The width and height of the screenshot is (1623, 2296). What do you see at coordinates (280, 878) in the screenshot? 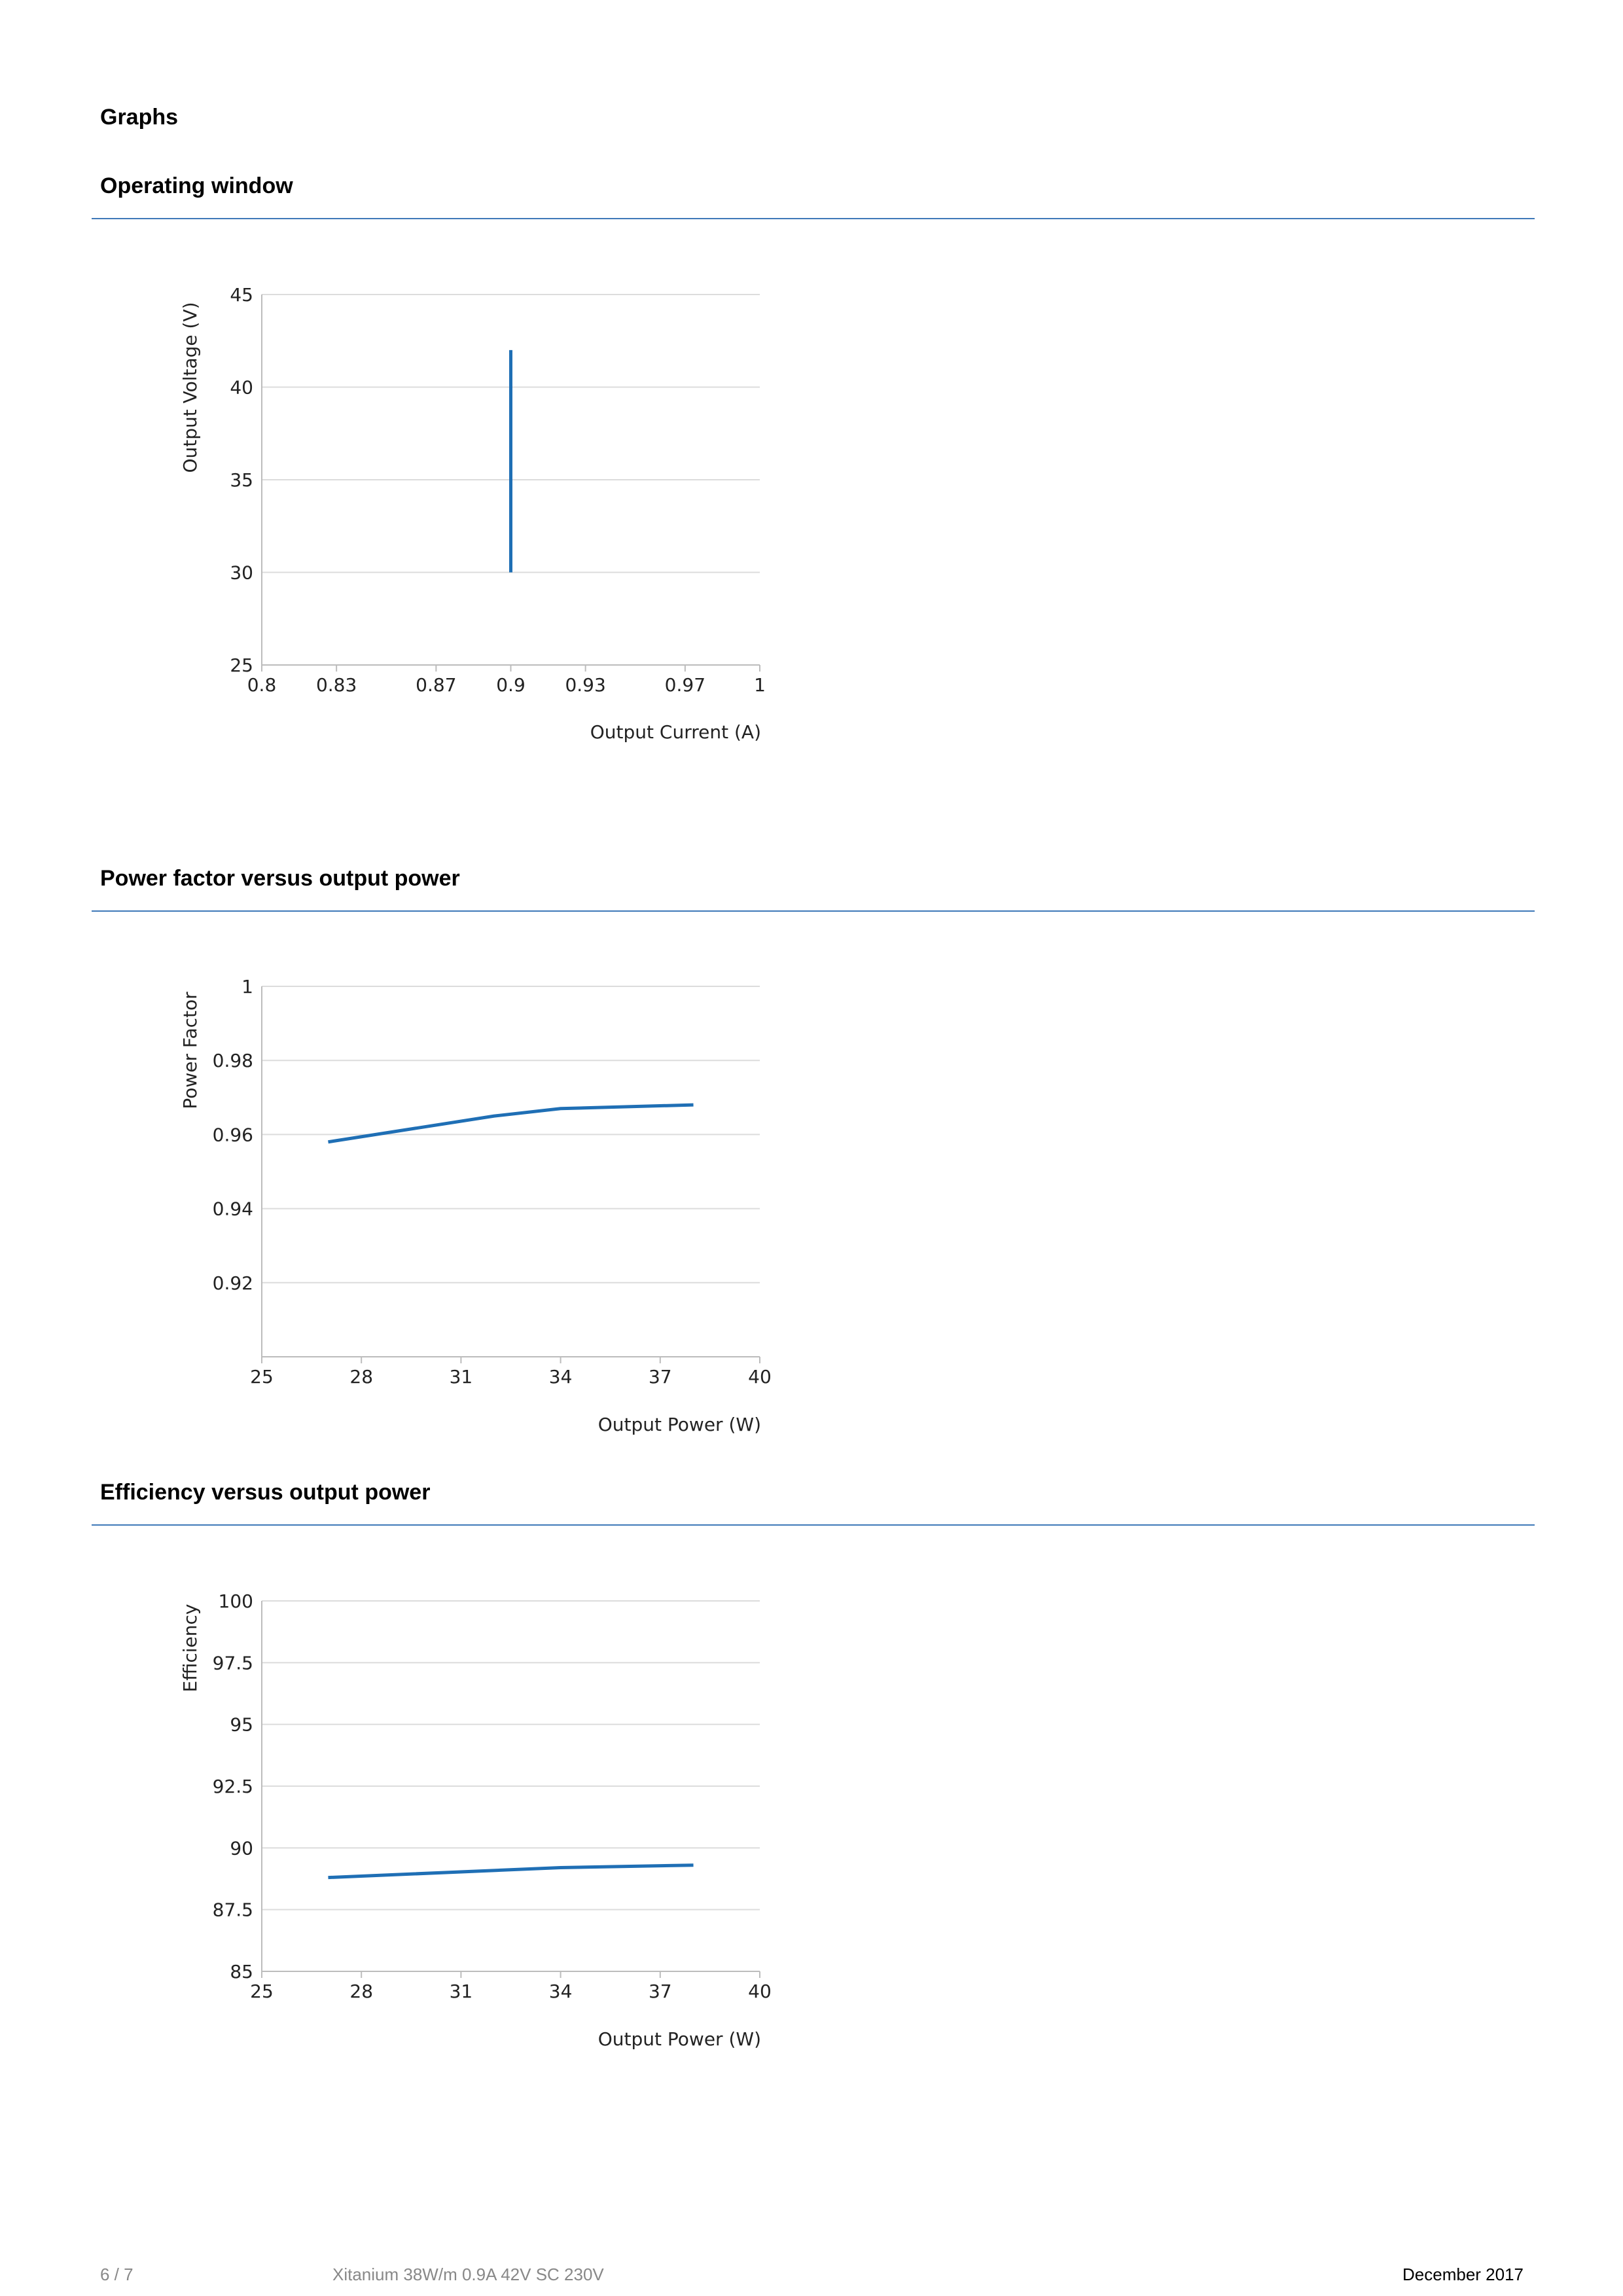
I see `section-title: Power factor versus output power` at bounding box center [280, 878].